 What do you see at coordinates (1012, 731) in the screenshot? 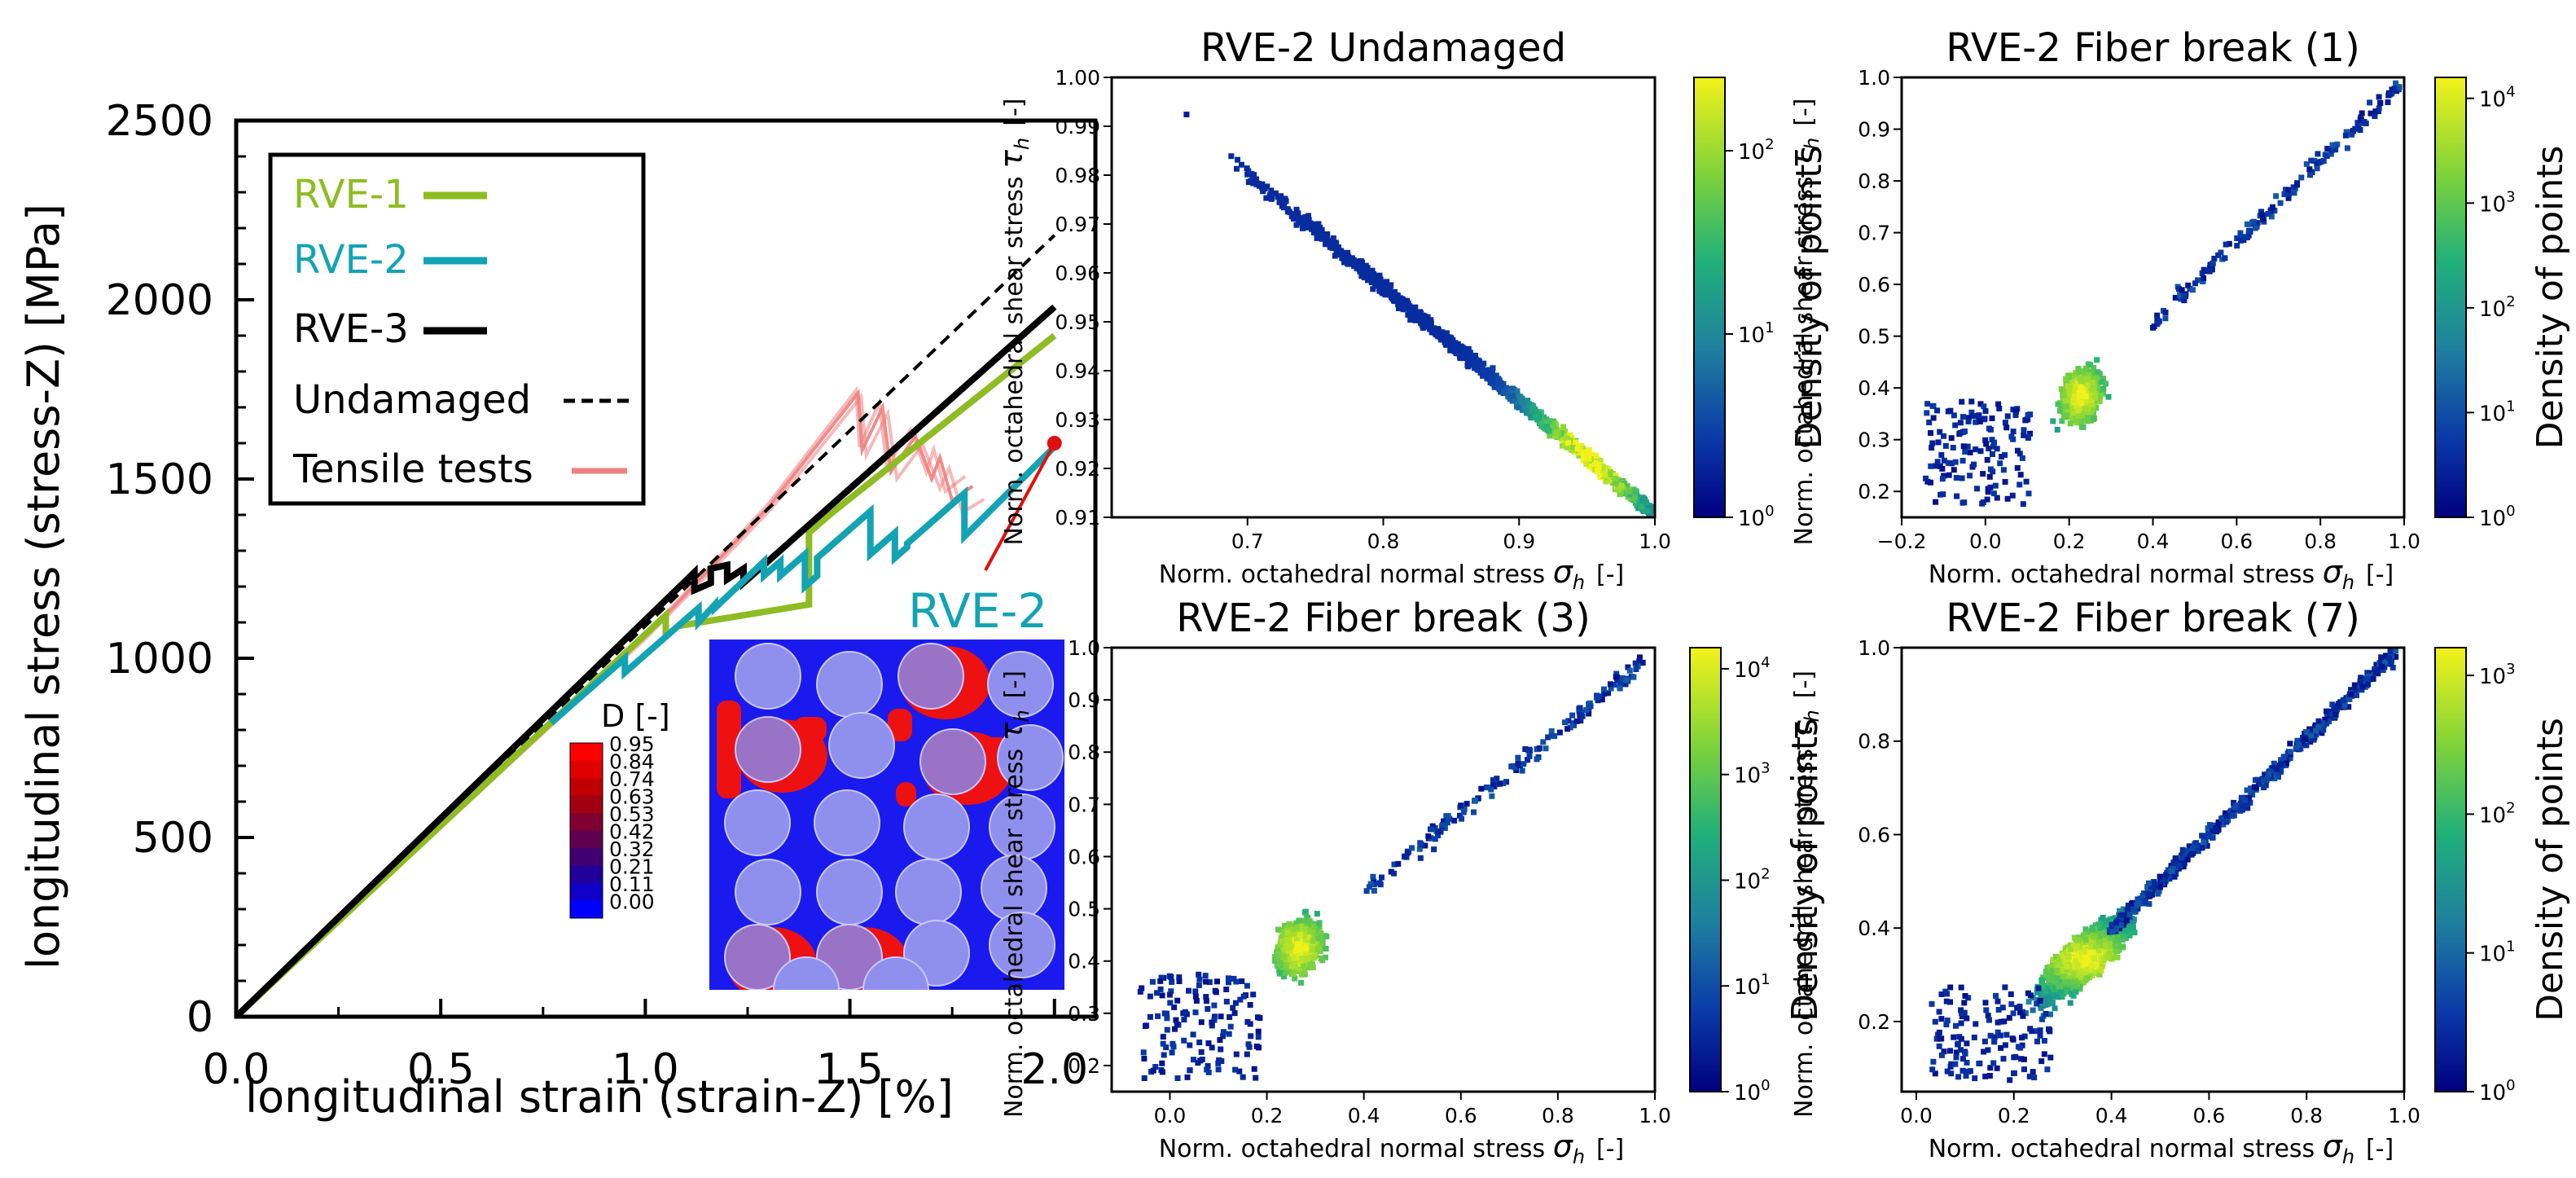
I see `tau-symbol: τ` at bounding box center [1012, 731].